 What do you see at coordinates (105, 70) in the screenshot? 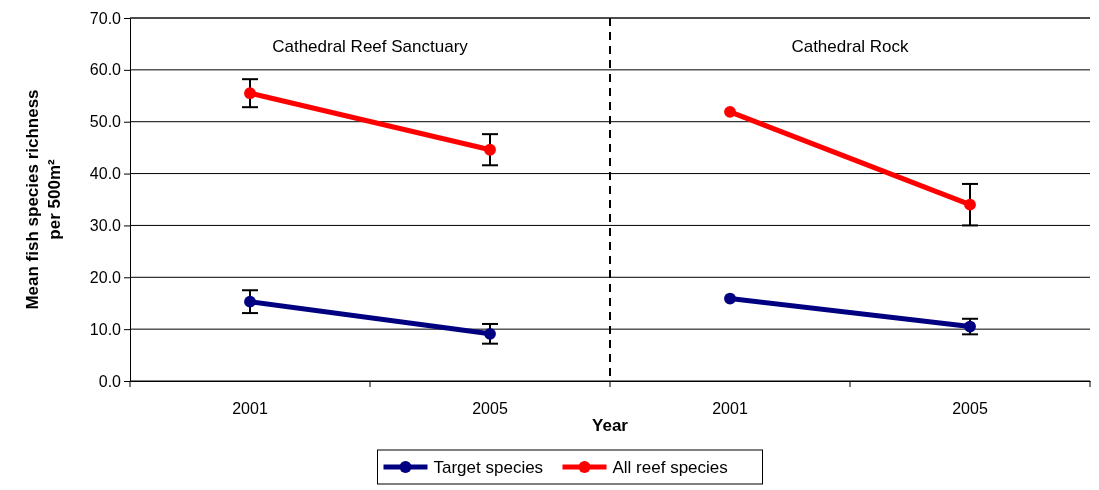
I see `y-tick-label: 60.0` at bounding box center [105, 70].